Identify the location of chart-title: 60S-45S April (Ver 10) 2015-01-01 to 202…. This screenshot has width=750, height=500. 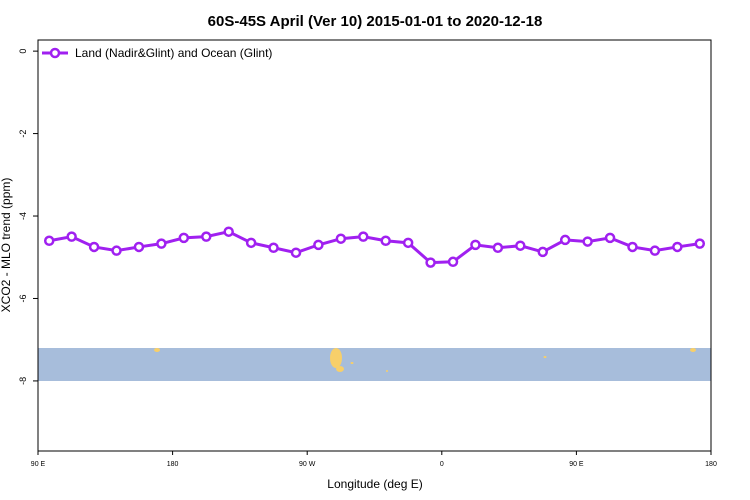
(375, 21).